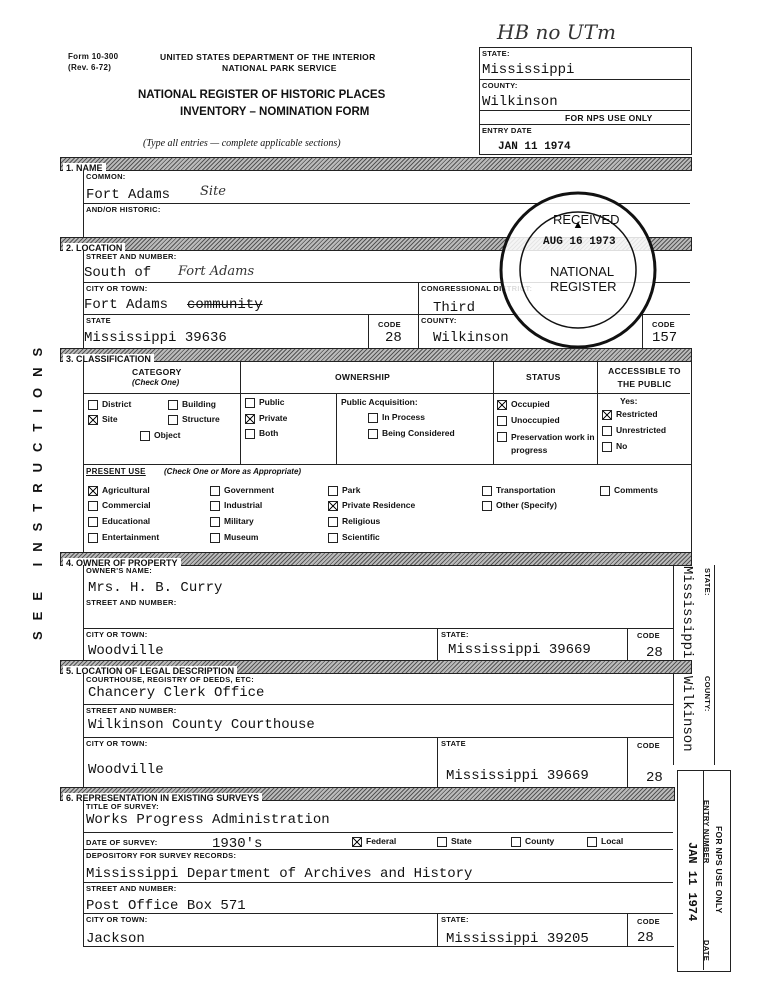 Image resolution: width=757 pixels, height=1000 pixels. Describe the element at coordinates (167, 435) in the screenshot. I see `label: Object` at that location.